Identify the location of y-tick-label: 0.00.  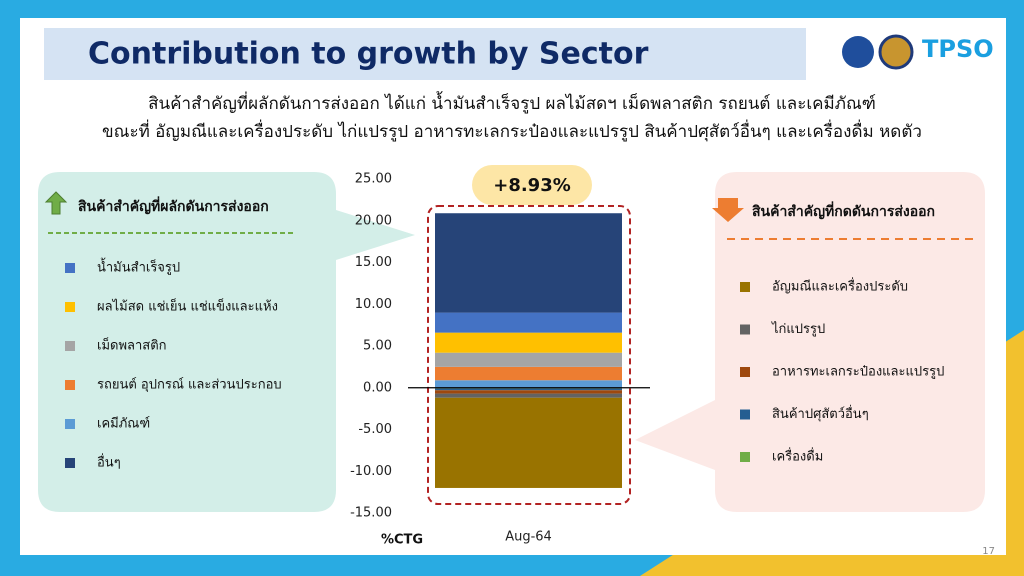
(377, 387).